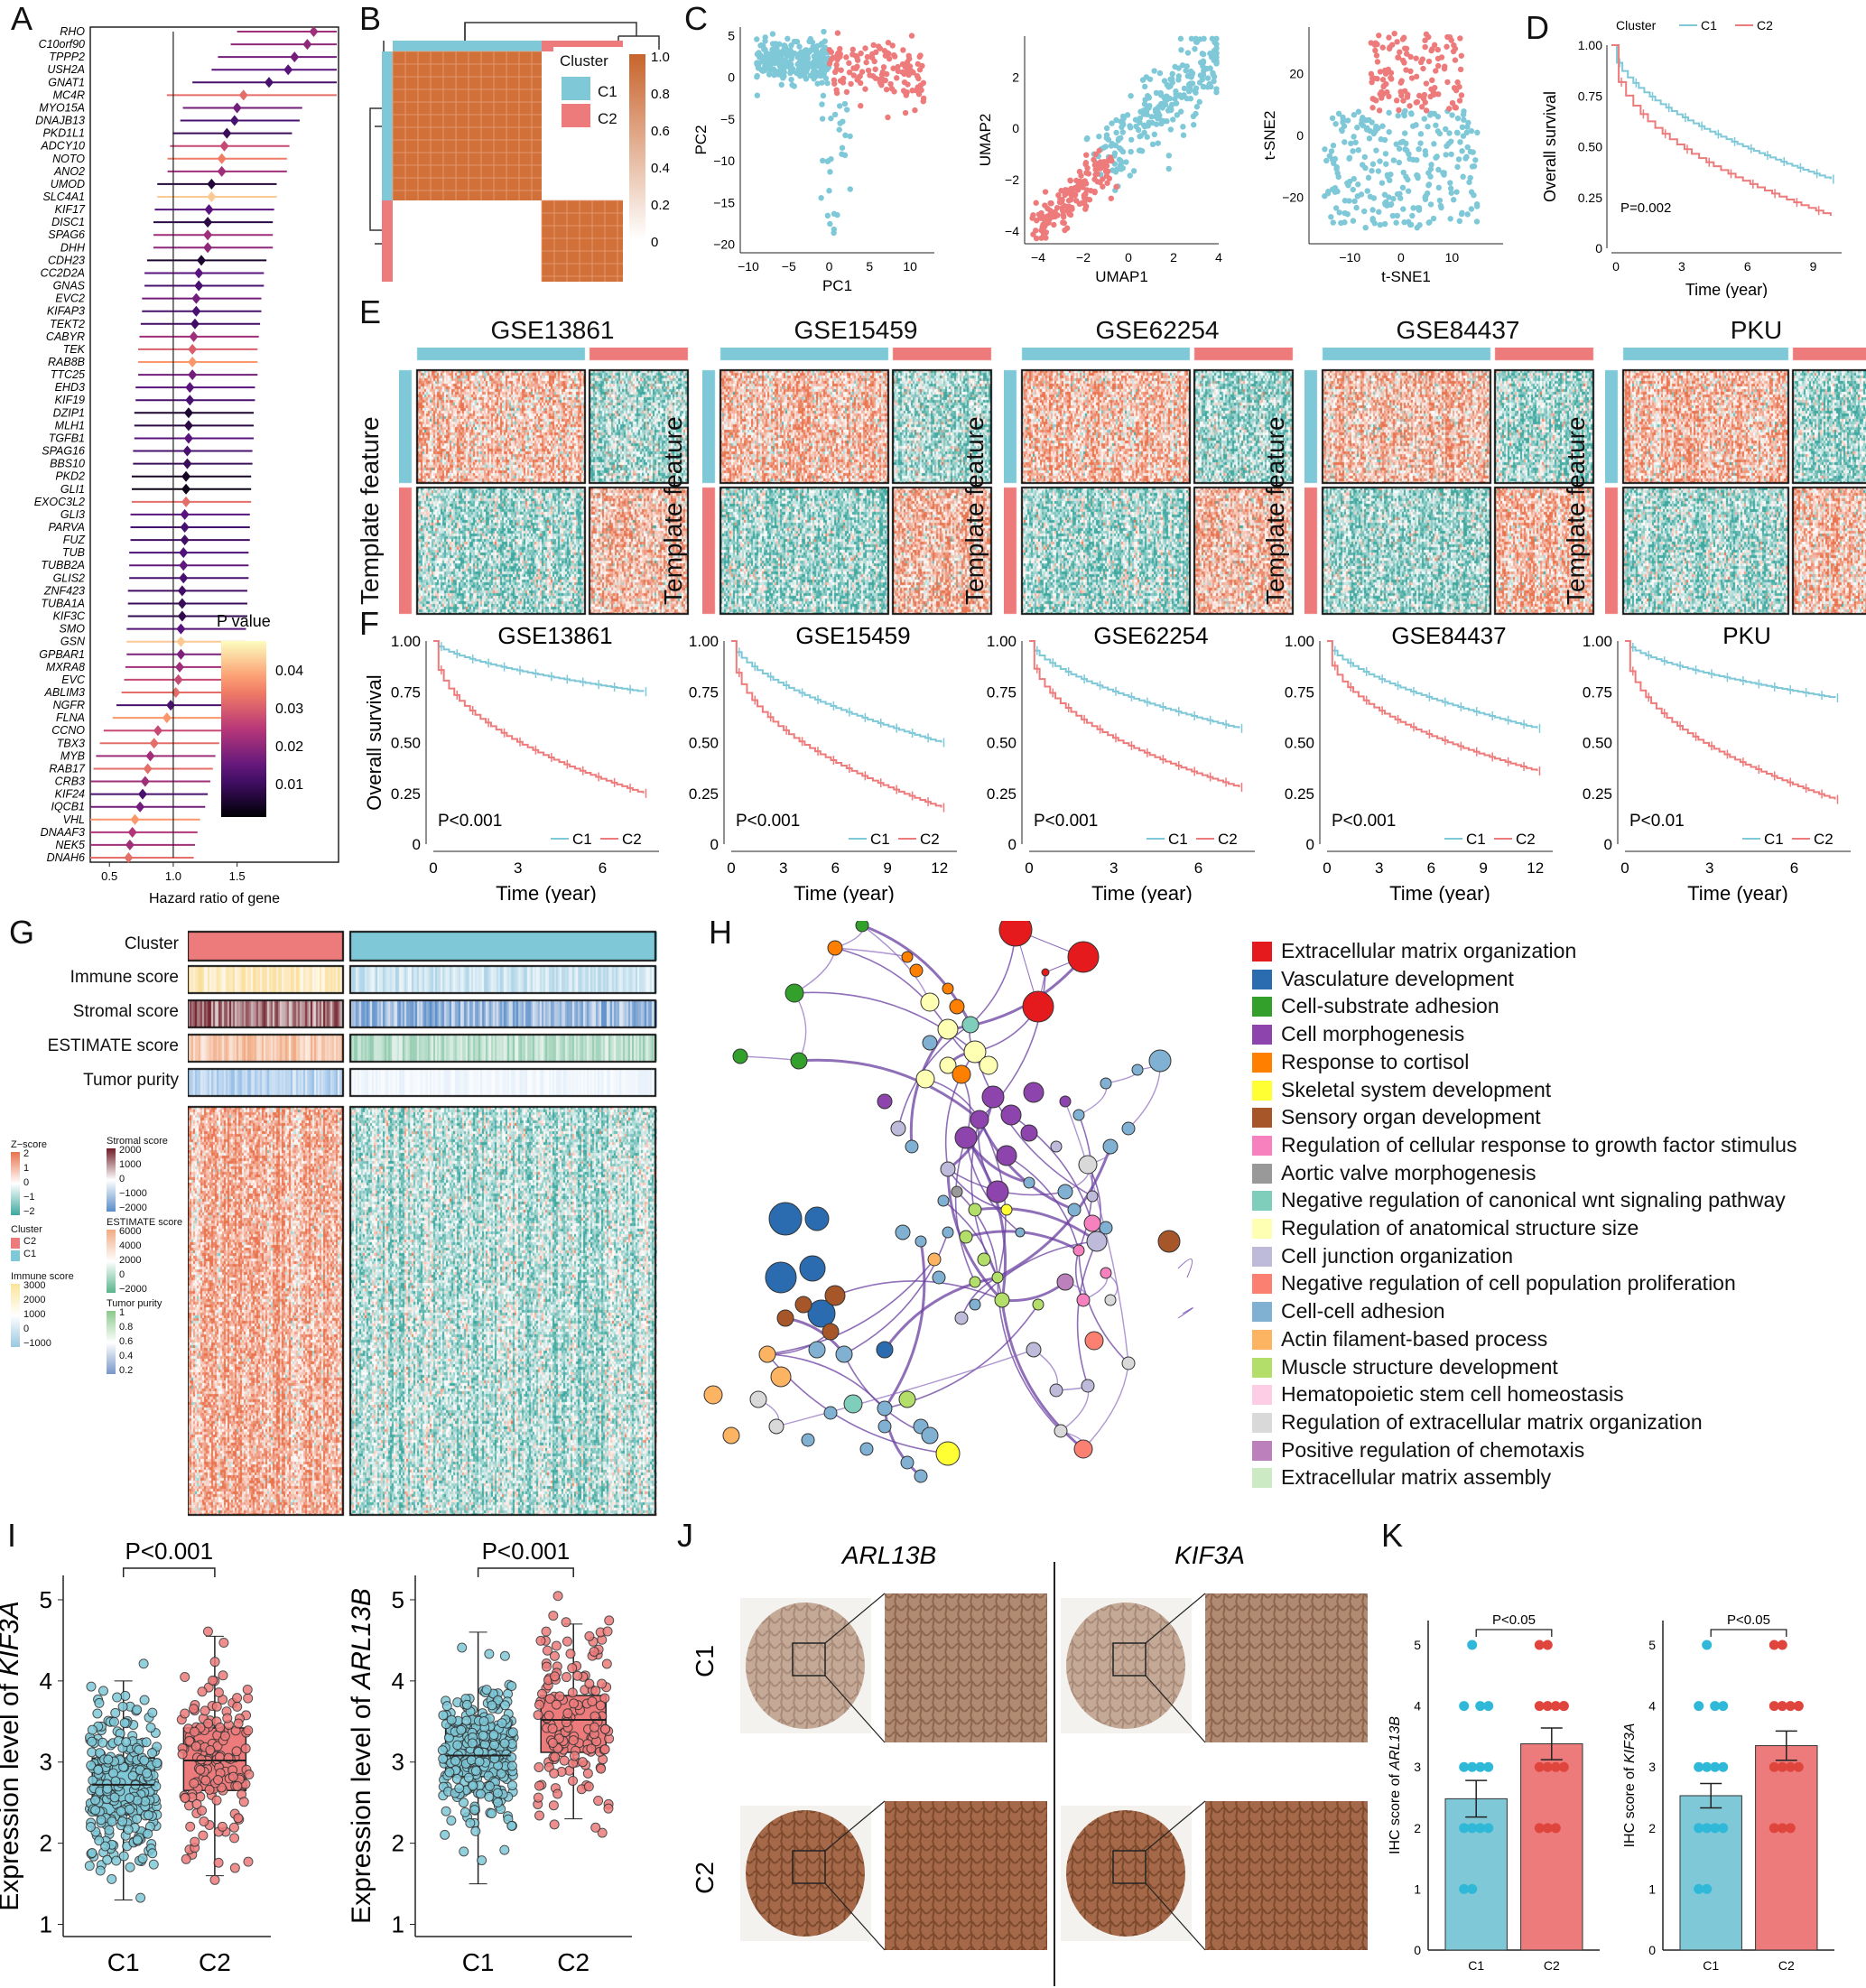 Image resolution: width=1866 pixels, height=1988 pixels. I want to click on gene-label: EVC2, so click(70, 299).